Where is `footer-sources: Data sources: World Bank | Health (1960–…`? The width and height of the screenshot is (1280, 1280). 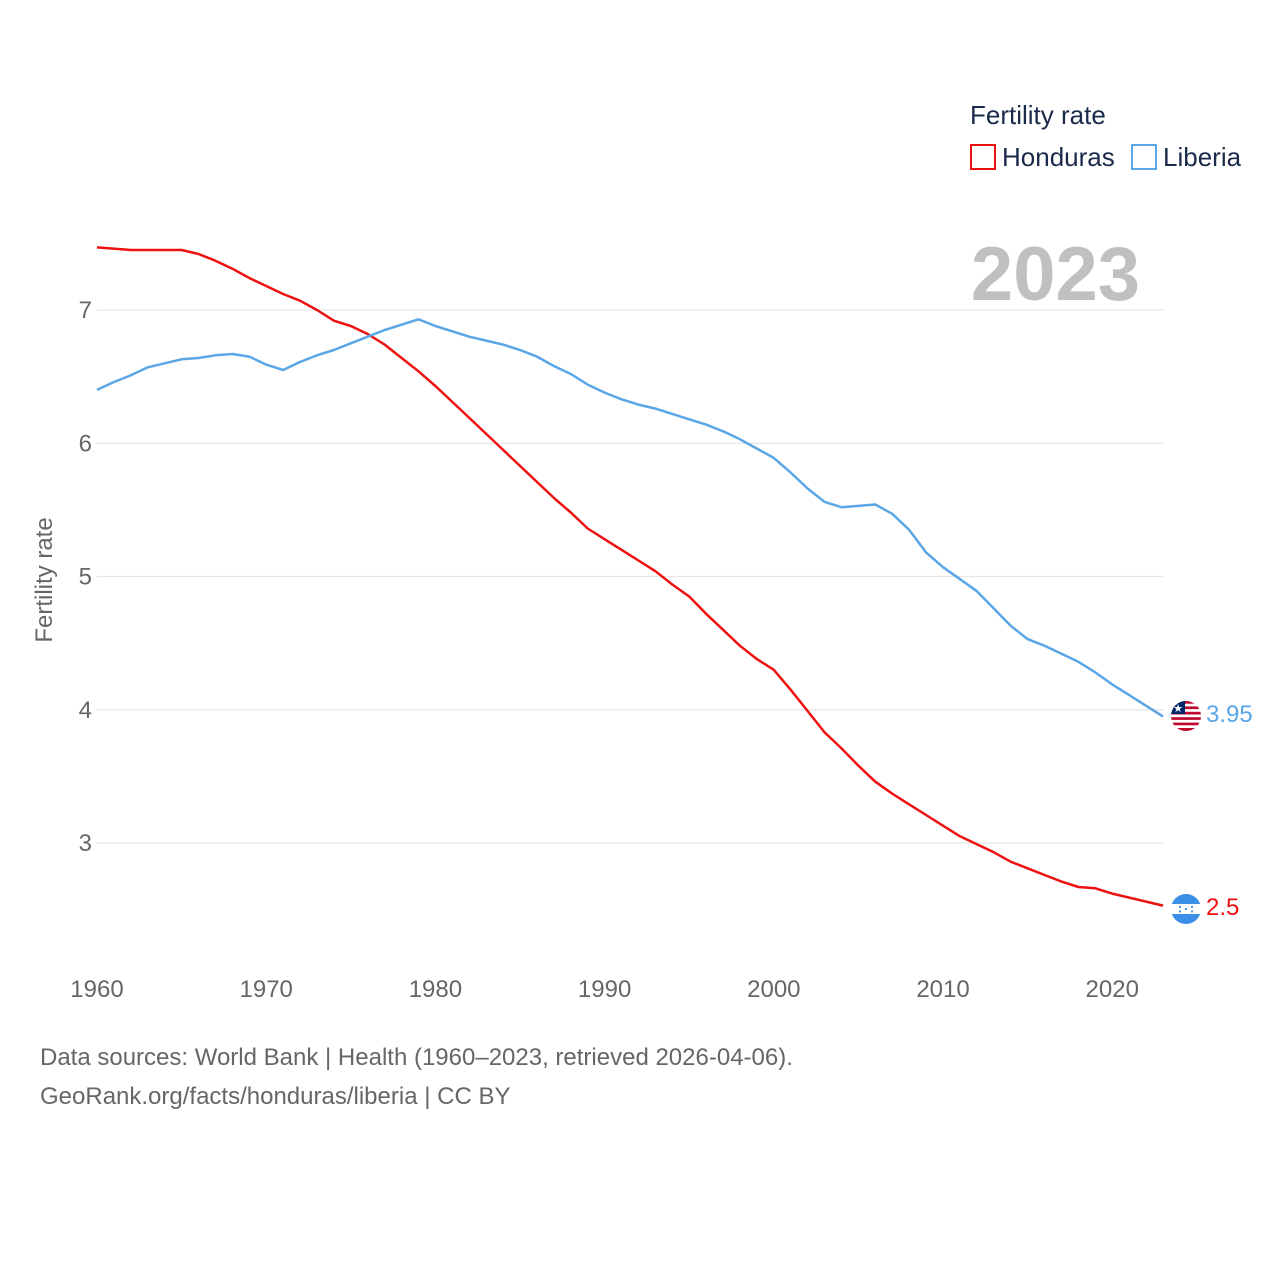 footer-sources: Data sources: World Bank | Health (1960–… is located at coordinates (416, 1057).